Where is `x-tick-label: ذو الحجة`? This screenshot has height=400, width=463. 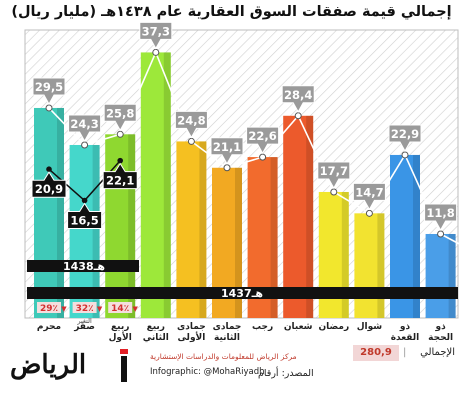 x-tick-label: ذو الحجة is located at coordinates (440, 332).